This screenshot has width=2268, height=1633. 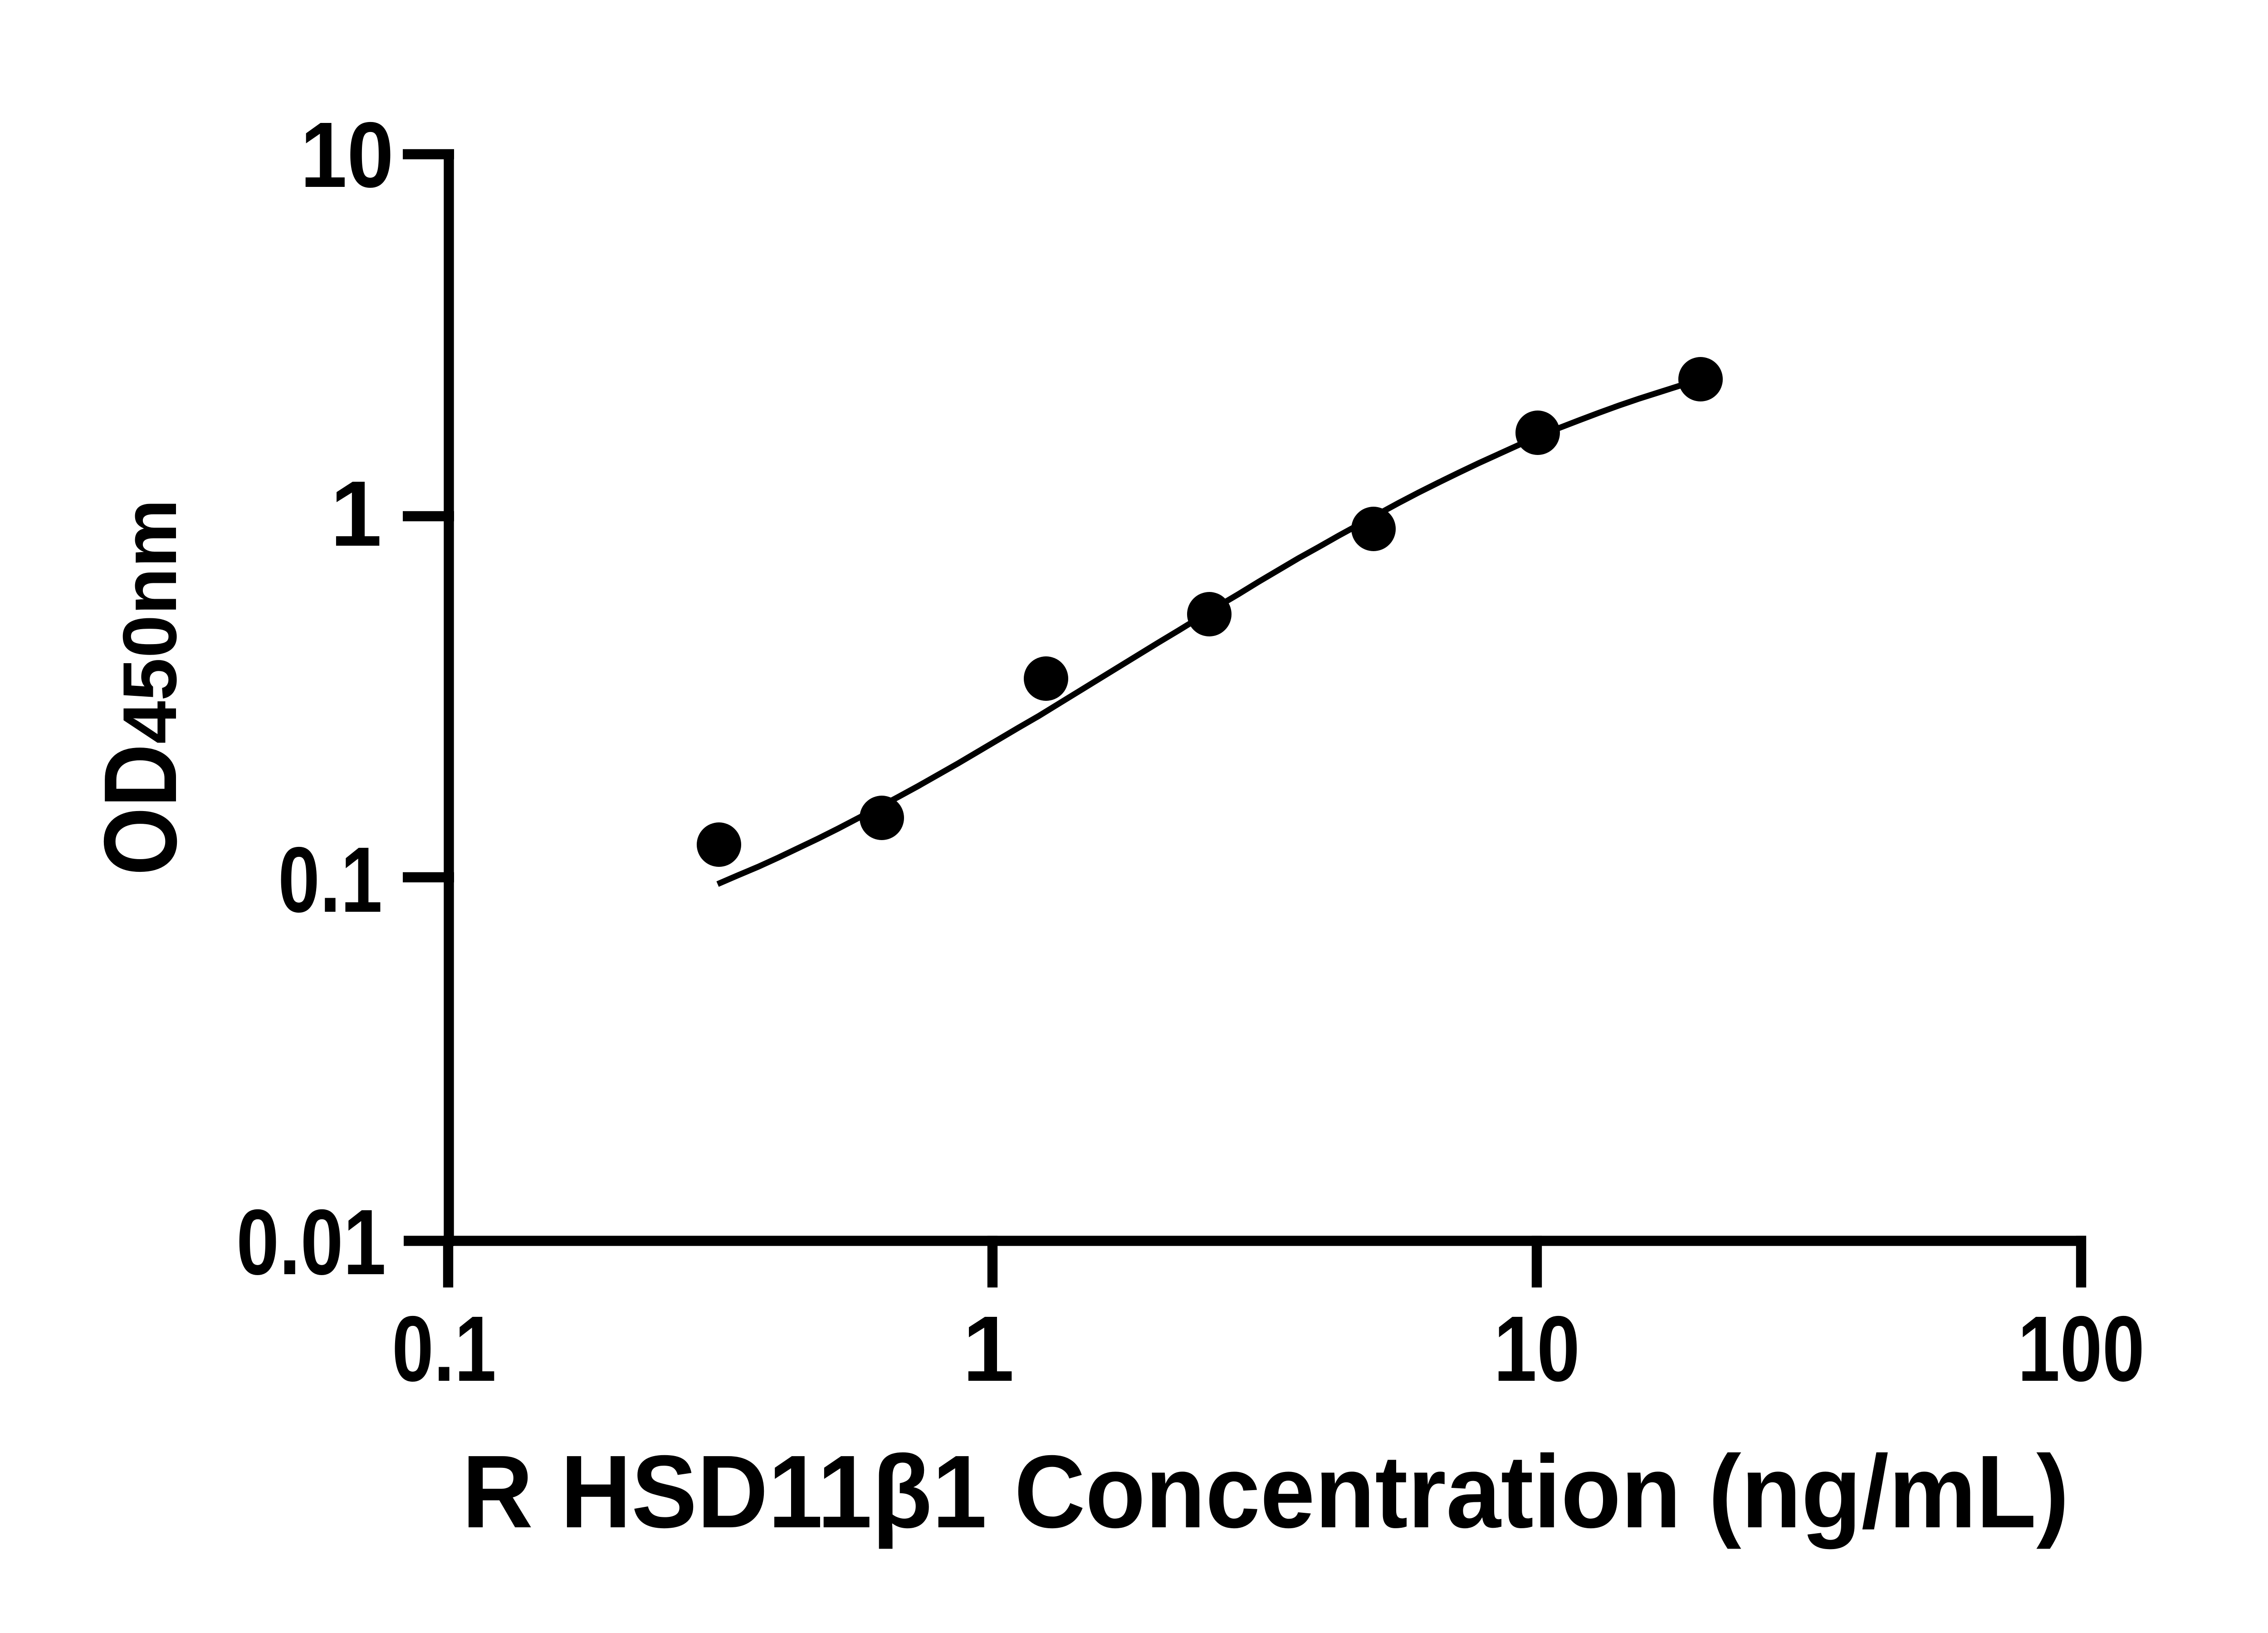 I want to click on svg-text: 0.01, so click(x=311, y=1242).